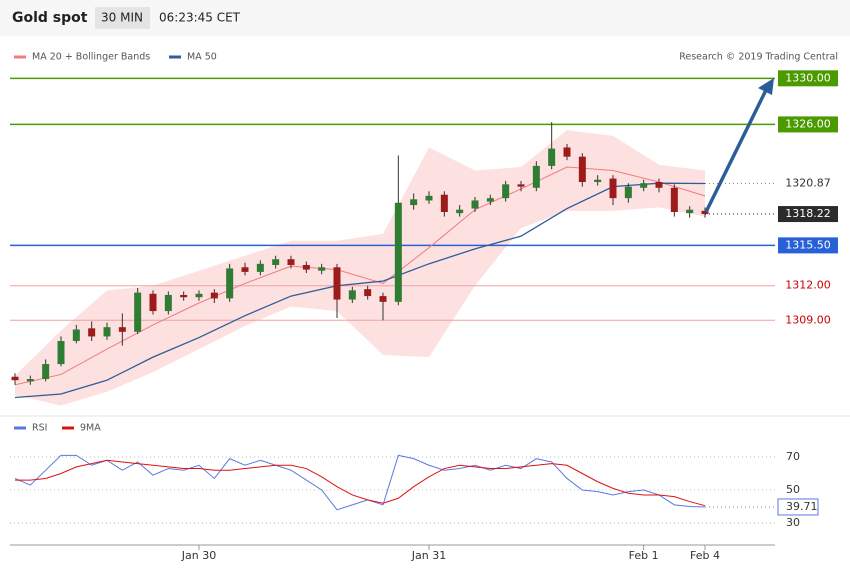  I want to click on level-label: 1309.00, so click(808, 319).